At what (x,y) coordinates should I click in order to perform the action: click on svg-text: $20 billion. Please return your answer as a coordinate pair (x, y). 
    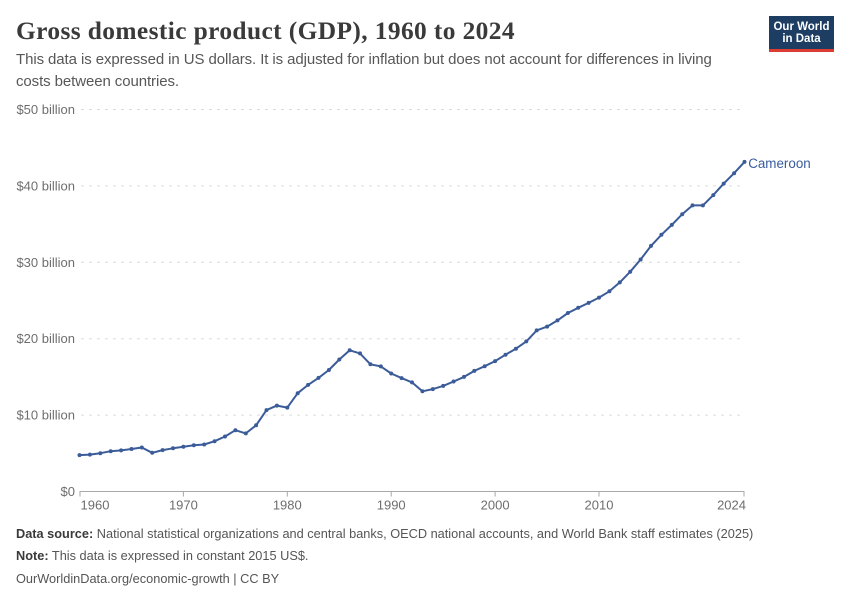
    Looking at the image, I should click on (45, 338).